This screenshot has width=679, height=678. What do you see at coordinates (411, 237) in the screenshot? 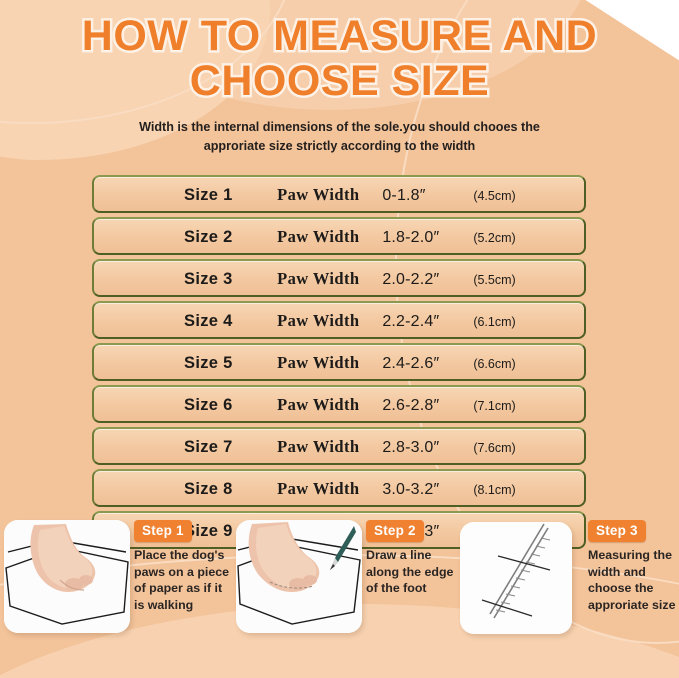
I see `row-inches-value: 1.8-2.0″` at bounding box center [411, 237].